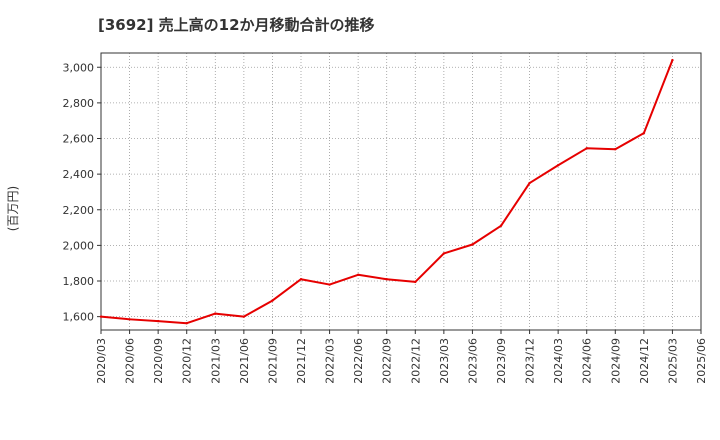  What do you see at coordinates (79, 103) in the screenshot?
I see `y-tick-label: 2,800` at bounding box center [79, 103].